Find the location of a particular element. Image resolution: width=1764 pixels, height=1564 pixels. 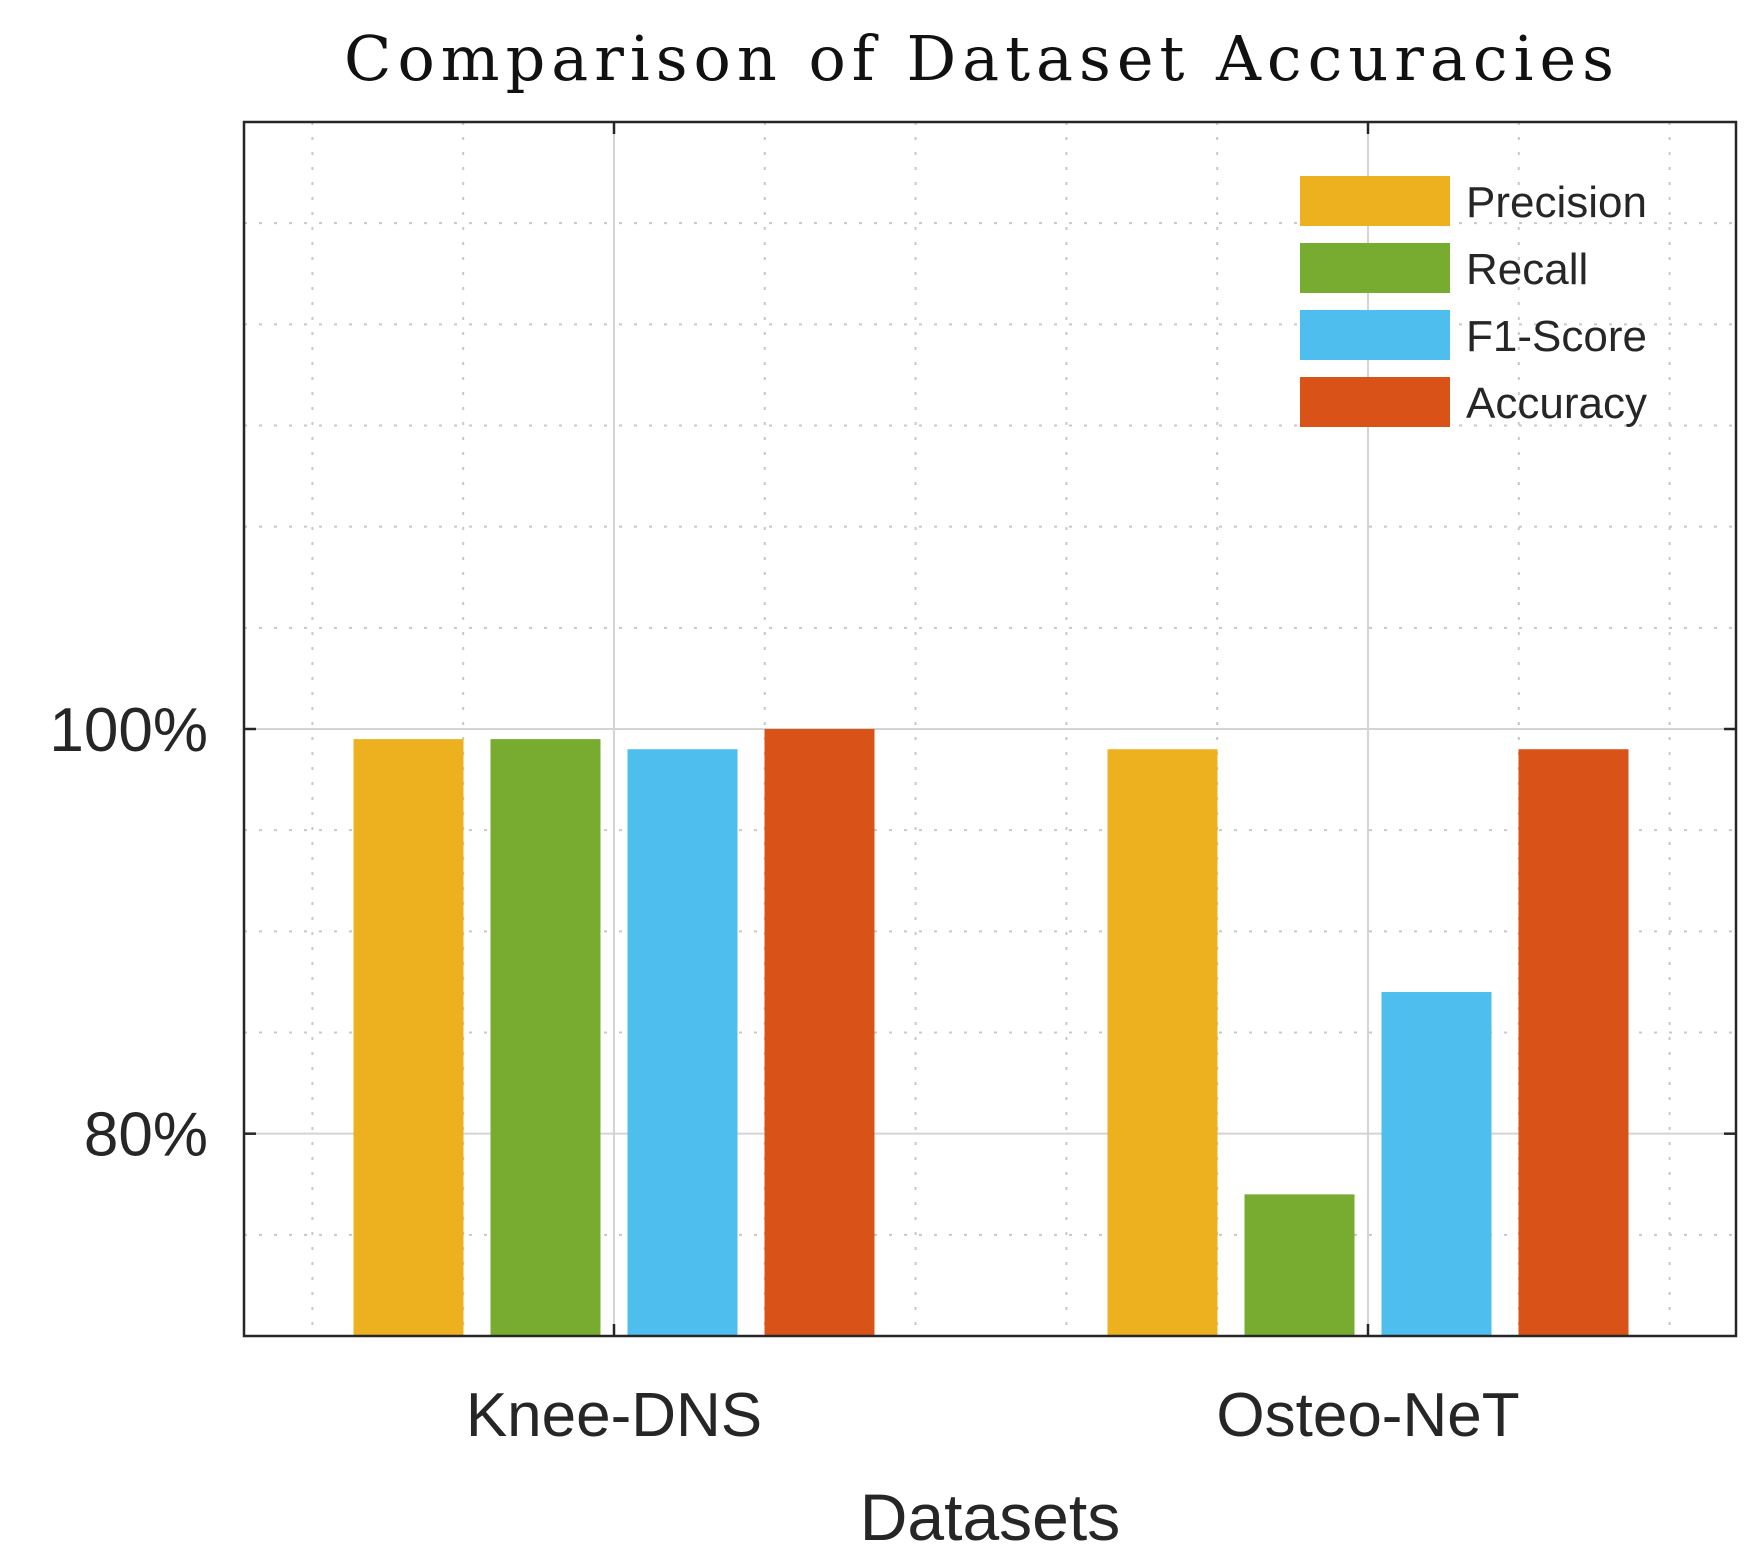

bar-f1-score-knee-dns is located at coordinates (682, 1042).